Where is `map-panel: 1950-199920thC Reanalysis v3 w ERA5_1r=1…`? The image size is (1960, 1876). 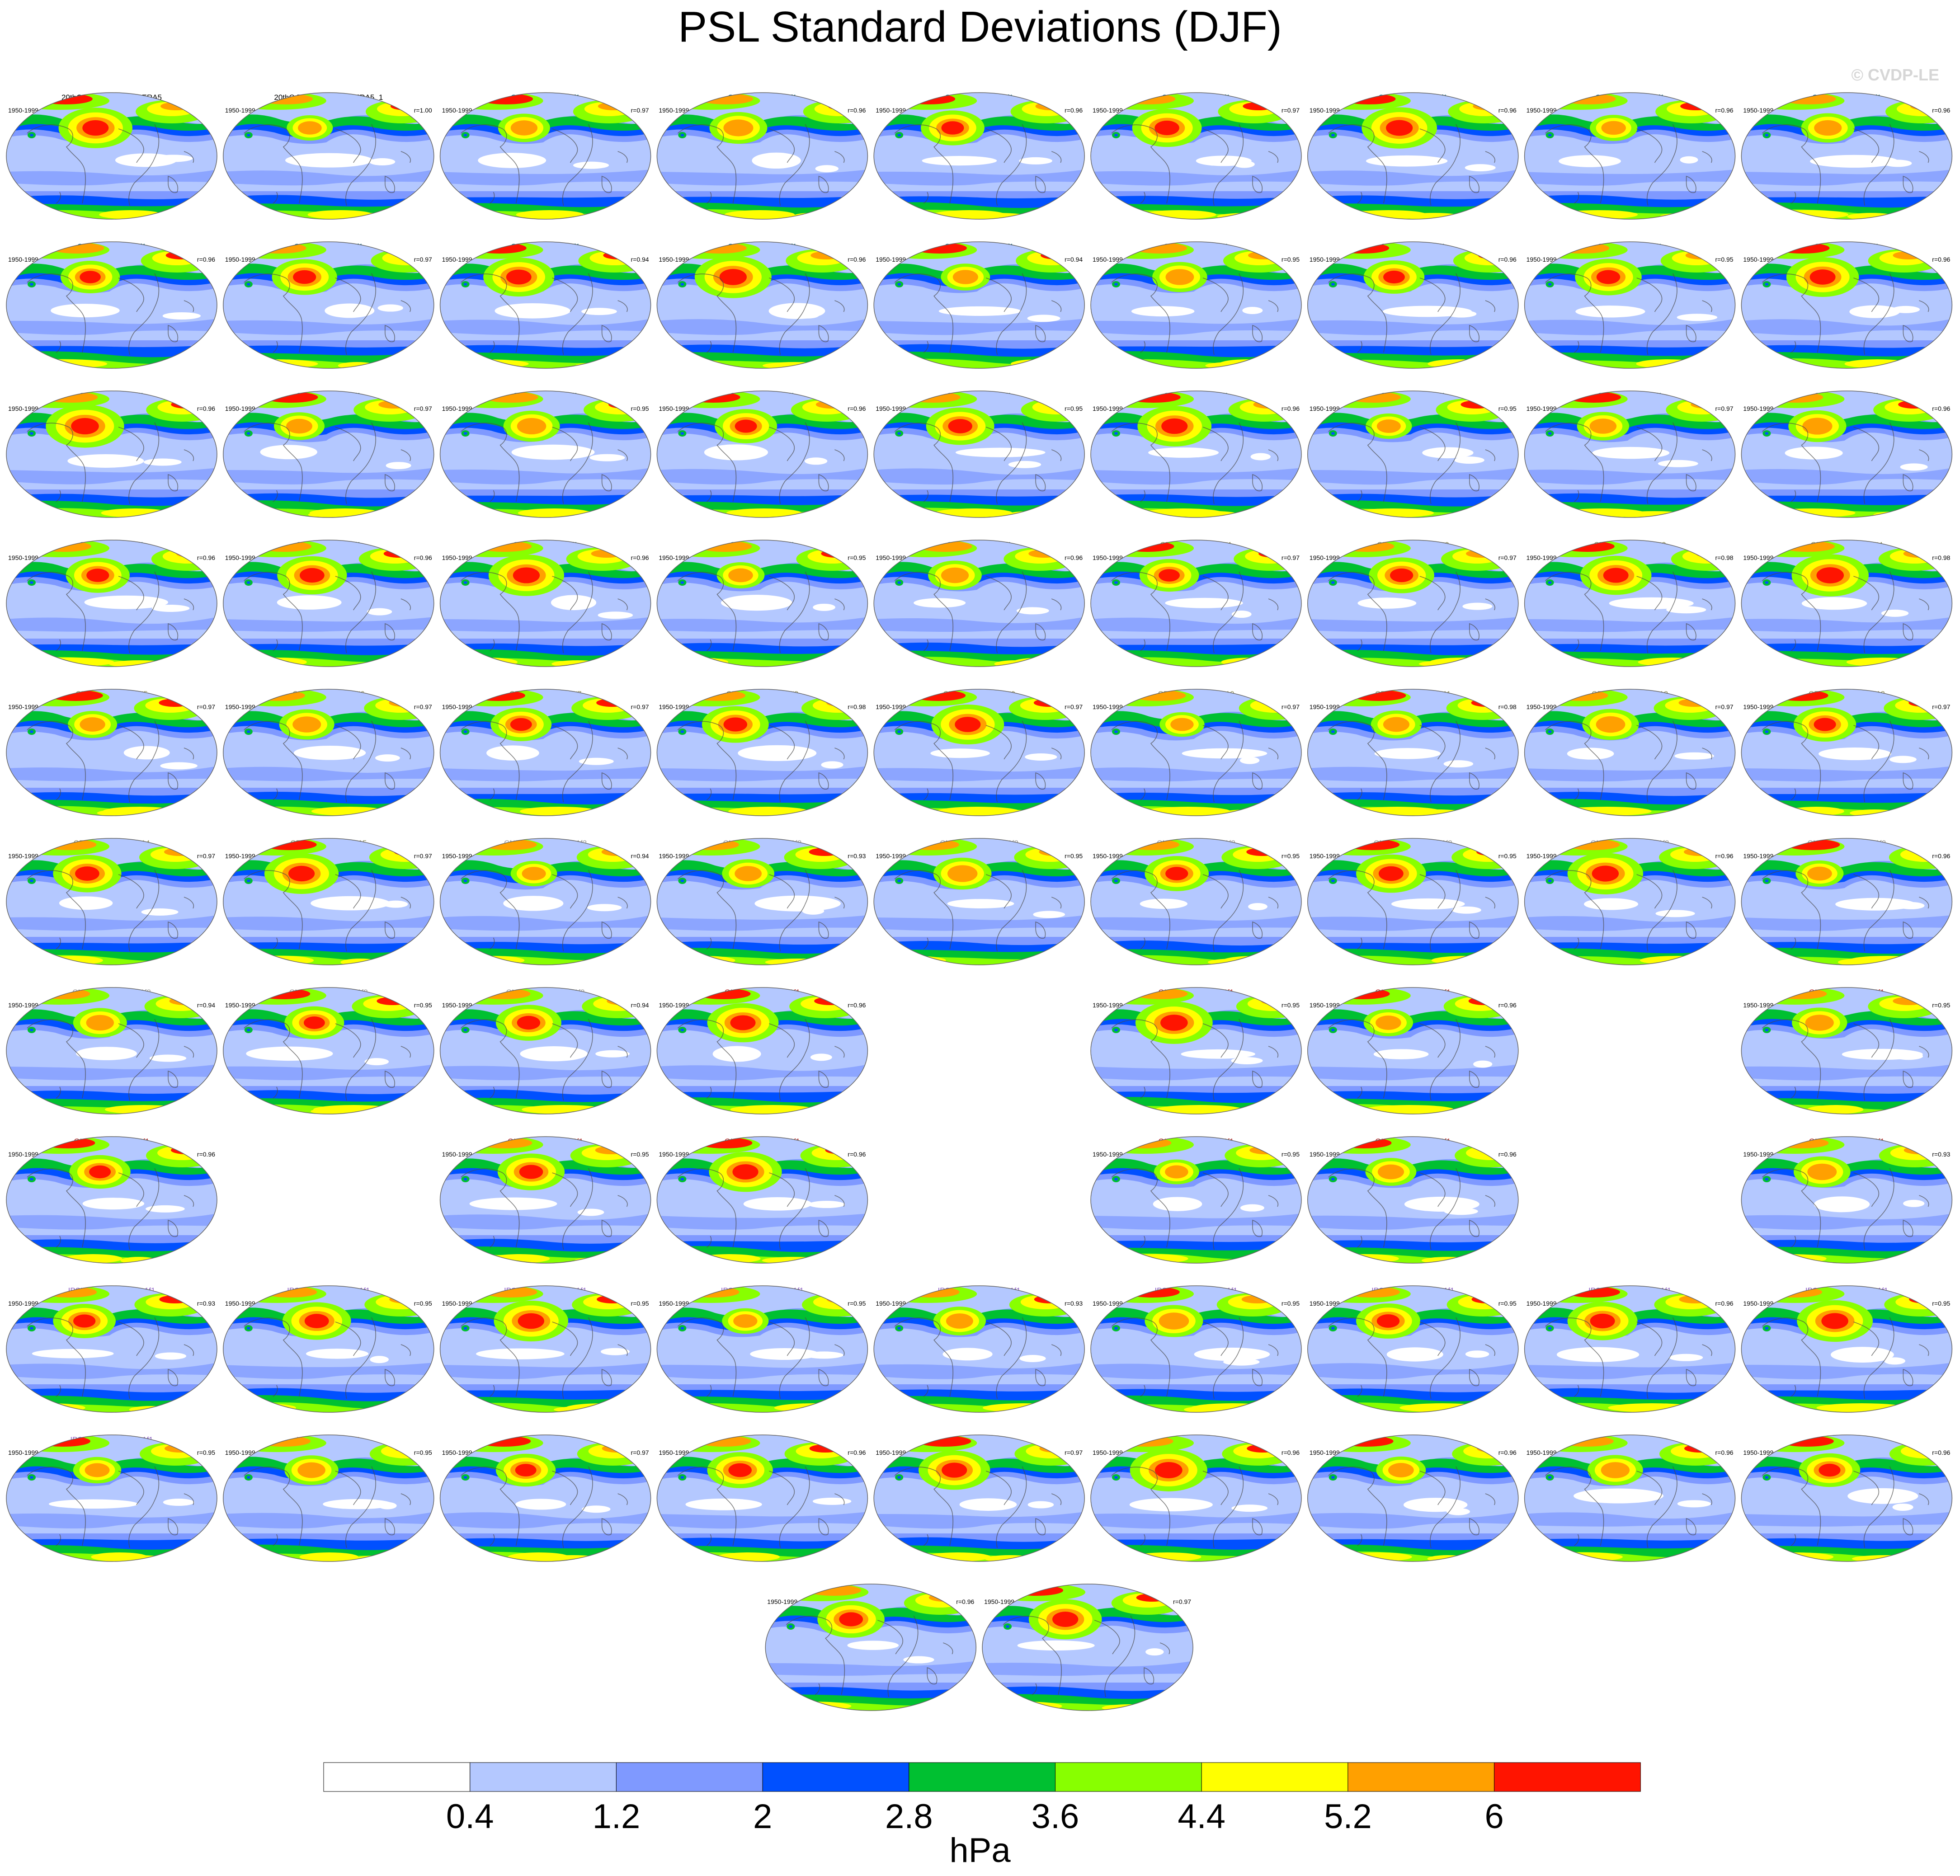 map-panel: 1950-199920thC Reanalysis v3 w ERA5_1r=1… is located at coordinates (328, 156).